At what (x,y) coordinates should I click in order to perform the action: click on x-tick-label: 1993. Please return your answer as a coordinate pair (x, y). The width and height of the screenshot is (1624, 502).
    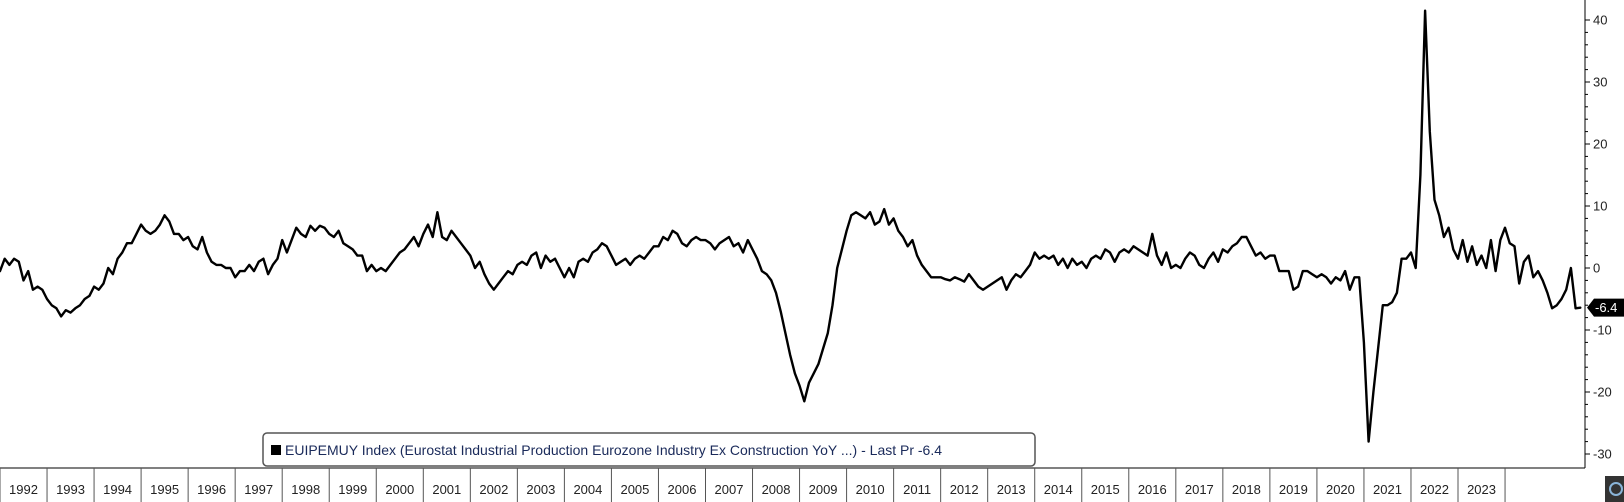
    Looking at the image, I should click on (70, 489).